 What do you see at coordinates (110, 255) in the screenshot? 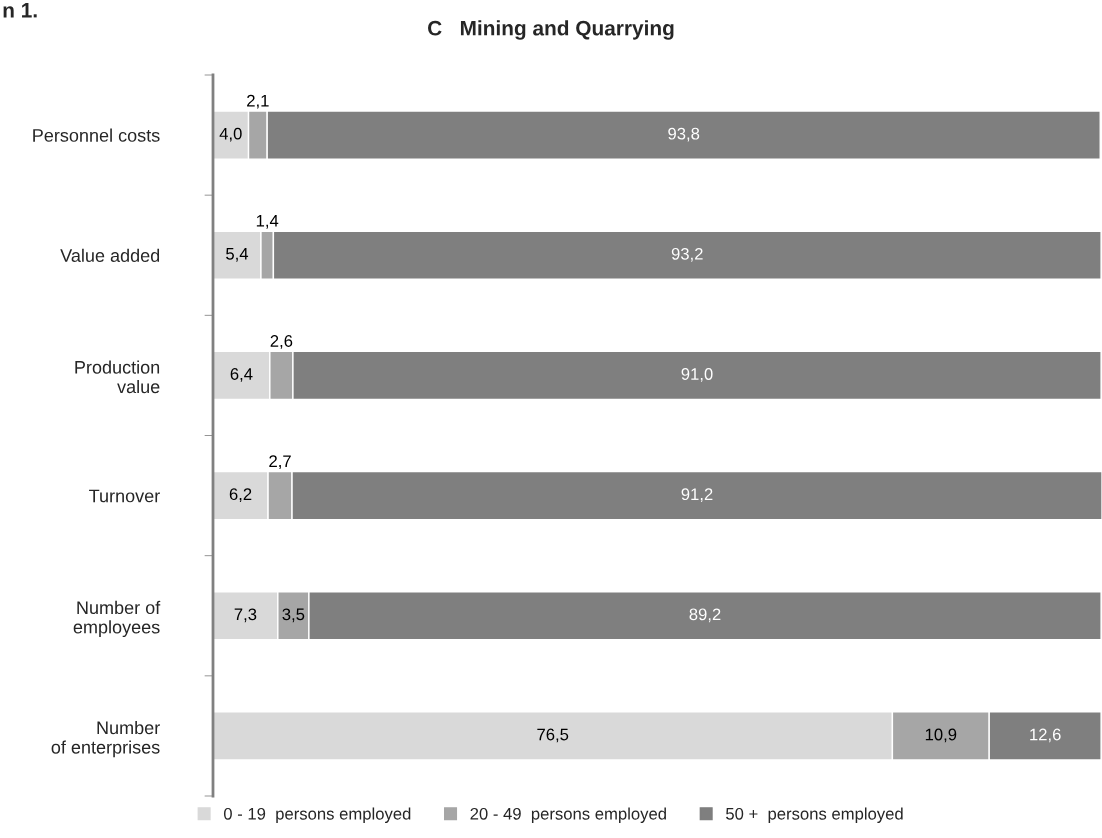
I see `y-tick-label: Value added` at bounding box center [110, 255].